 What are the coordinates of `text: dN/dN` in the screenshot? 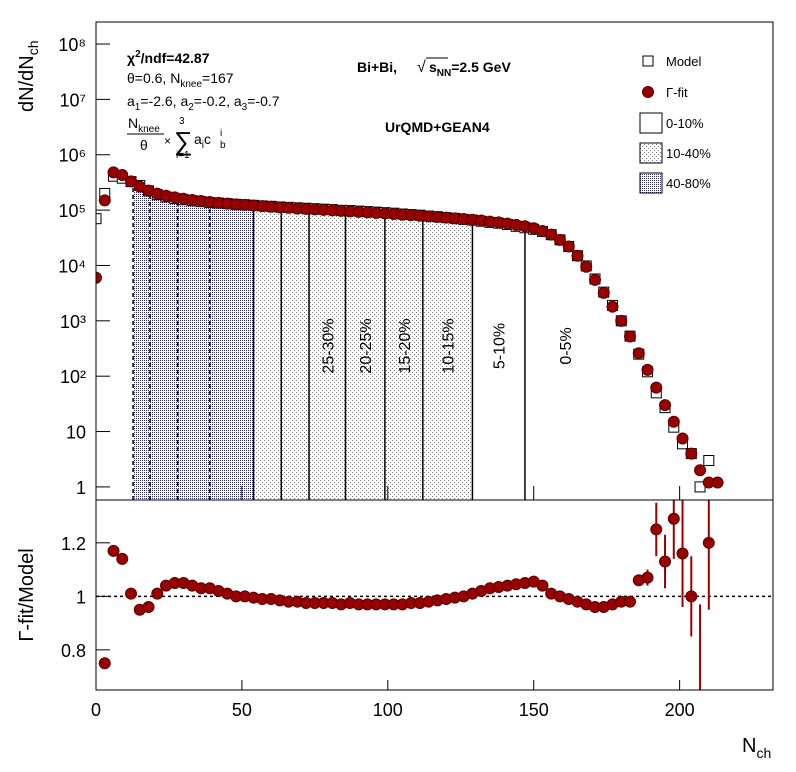 It's located at (27, 83).